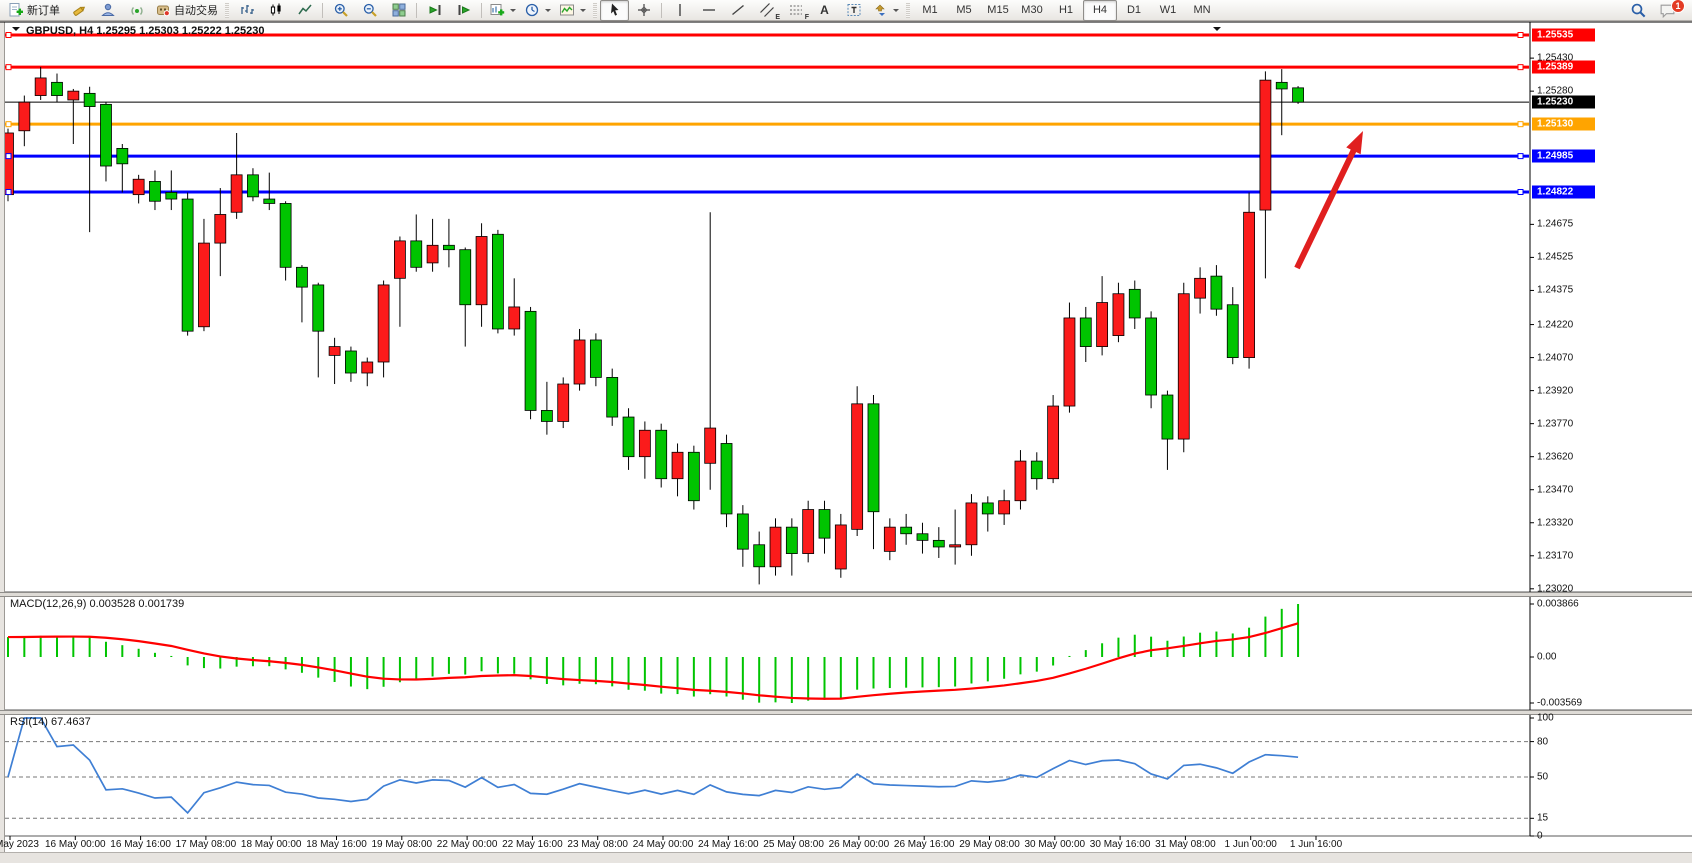 This screenshot has width=1692, height=863. What do you see at coordinates (998, 10) in the screenshot?
I see `timeframe-button-m15: M15` at bounding box center [998, 10].